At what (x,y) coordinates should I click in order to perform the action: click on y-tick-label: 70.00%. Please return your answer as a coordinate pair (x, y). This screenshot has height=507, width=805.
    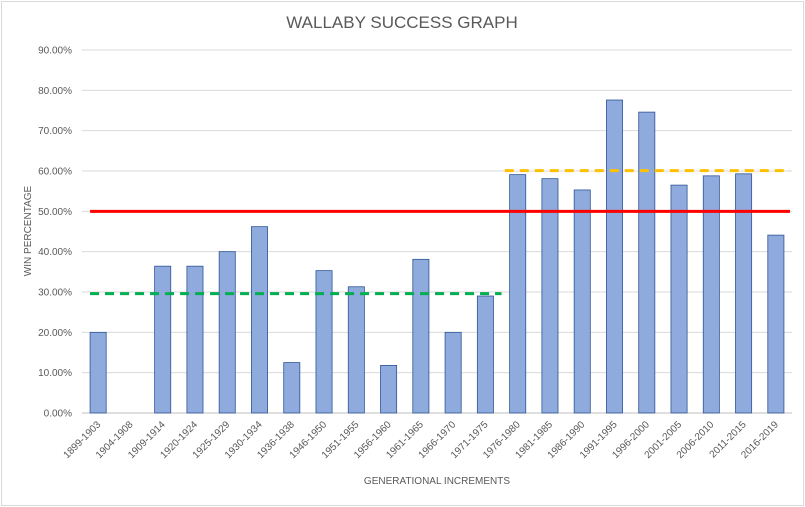
    Looking at the image, I should click on (55, 131).